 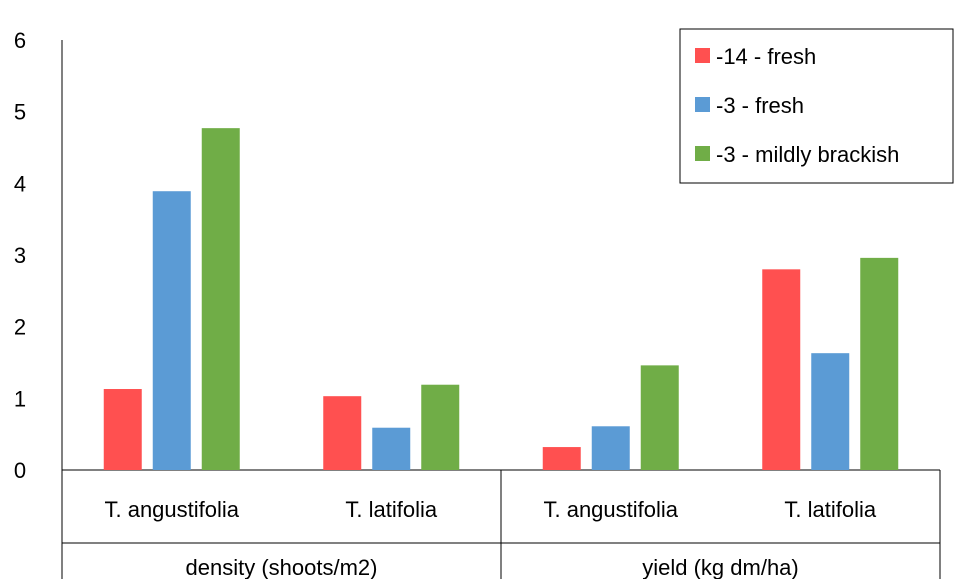 I want to click on y-tick-label: 2, so click(x=20, y=327).